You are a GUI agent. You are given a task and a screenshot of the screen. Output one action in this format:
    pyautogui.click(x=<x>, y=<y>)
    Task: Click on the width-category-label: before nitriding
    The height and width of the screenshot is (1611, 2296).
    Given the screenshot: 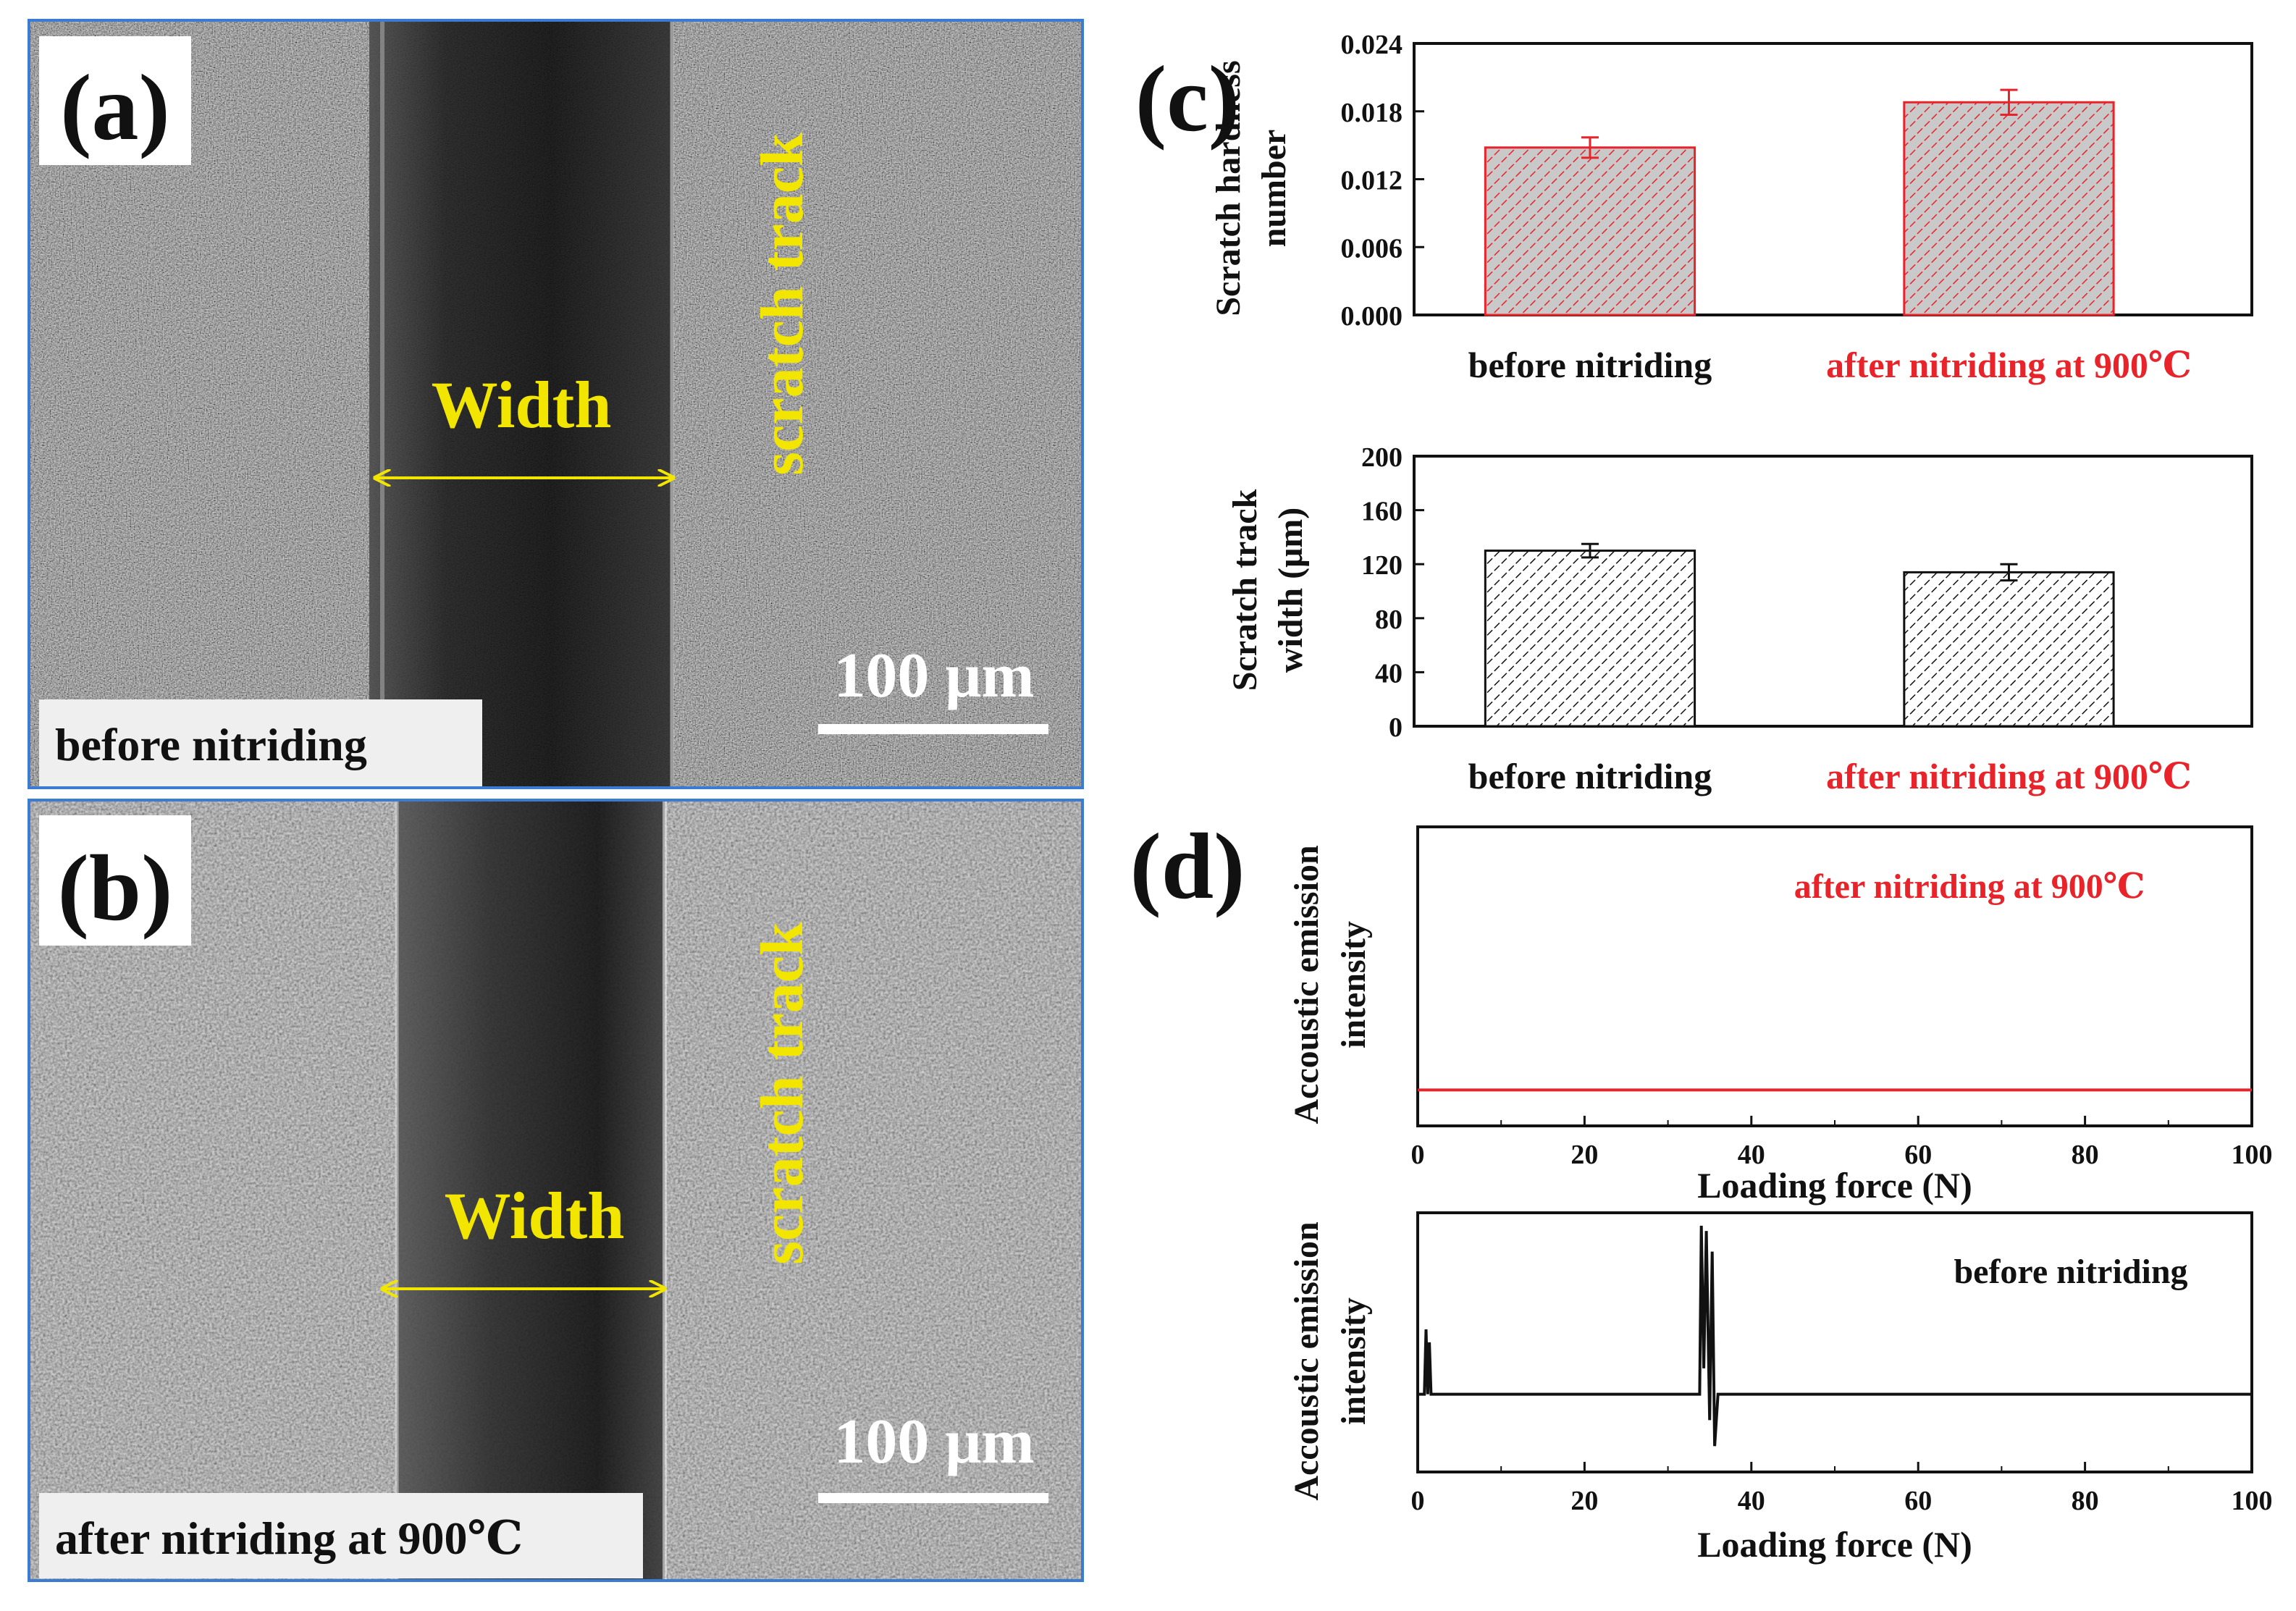 What is the action you would take?
    pyautogui.click(x=1590, y=776)
    